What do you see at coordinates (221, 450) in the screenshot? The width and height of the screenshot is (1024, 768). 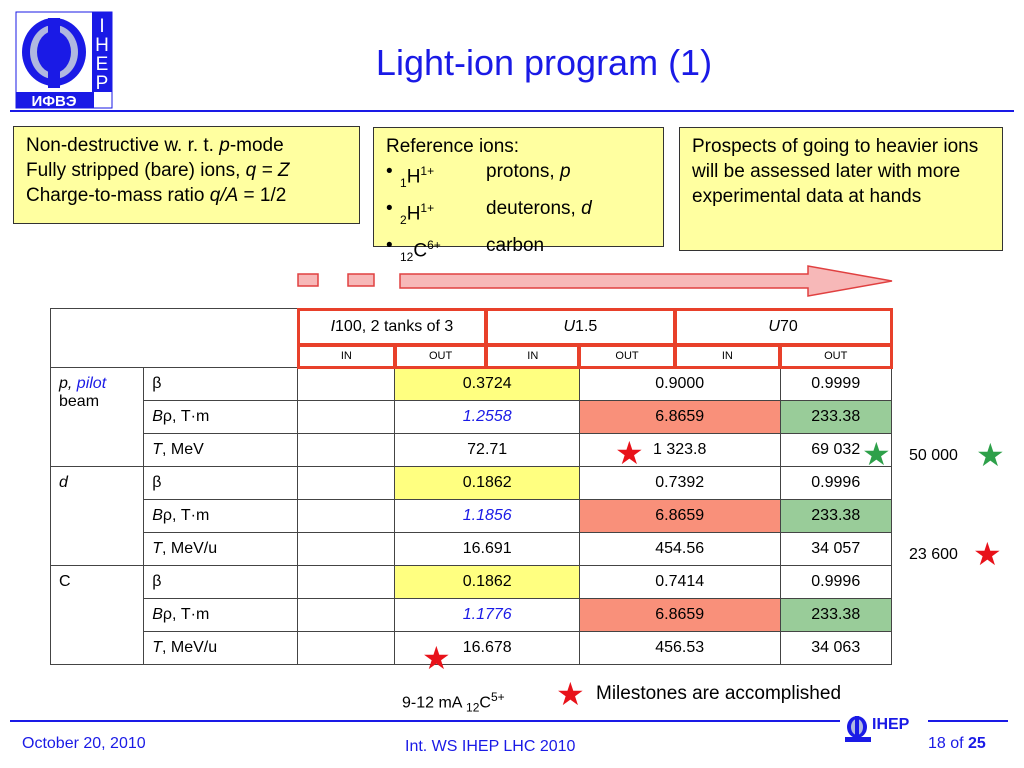 I see `quantity-label: T, MeV` at bounding box center [221, 450].